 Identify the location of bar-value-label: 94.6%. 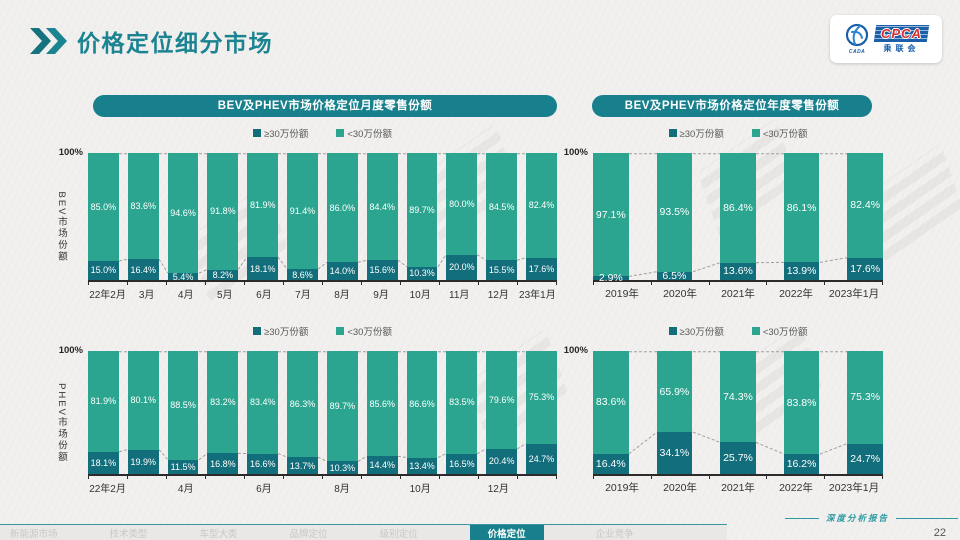
(183, 213).